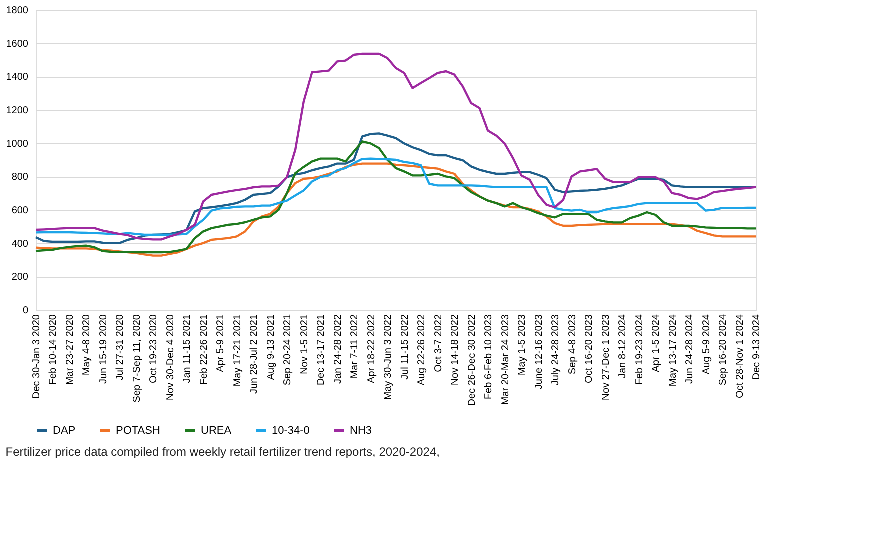 The image size is (877, 544). Describe the element at coordinates (120, 347) in the screenshot. I see `x-tick-label: Jul 27-31 2020` at that location.